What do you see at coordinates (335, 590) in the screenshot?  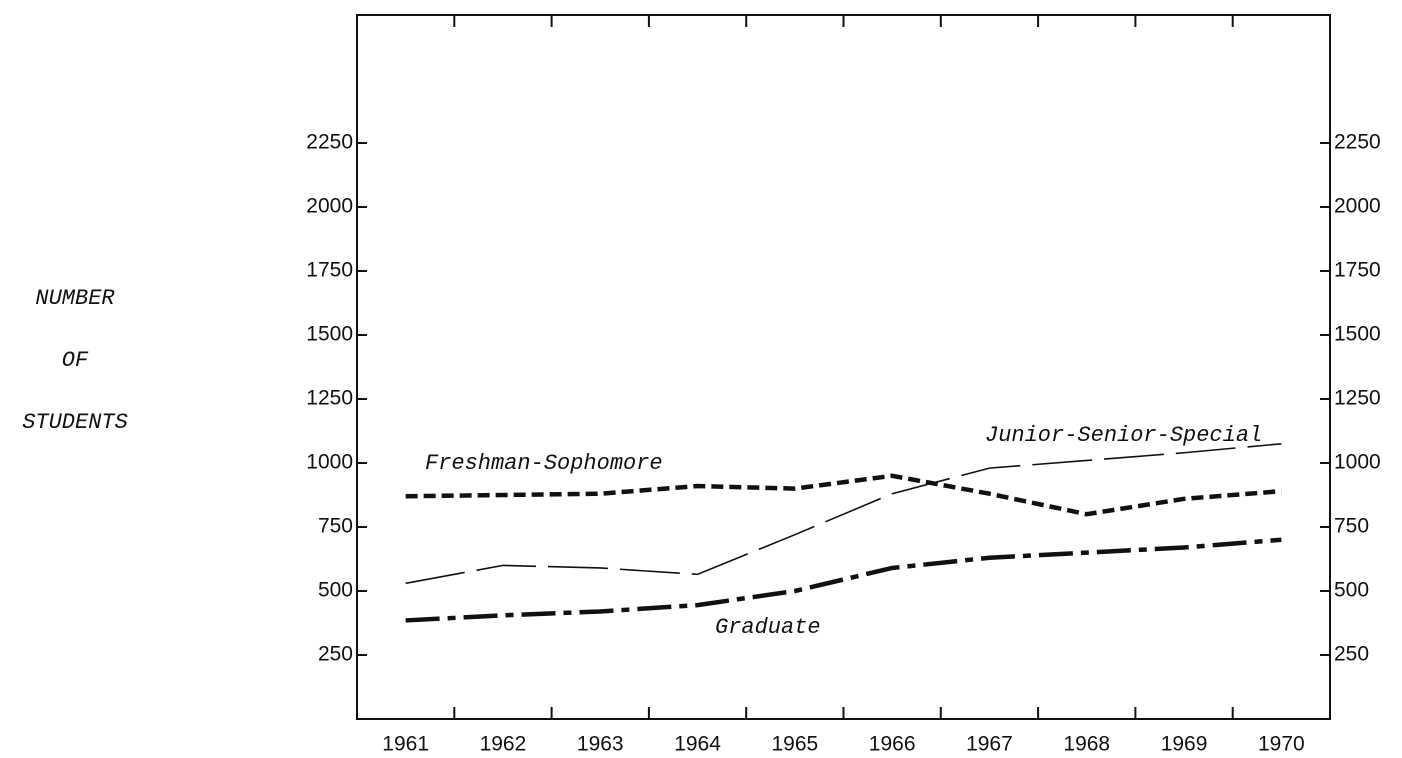 I see `y-tick-label: 500` at bounding box center [335, 590].